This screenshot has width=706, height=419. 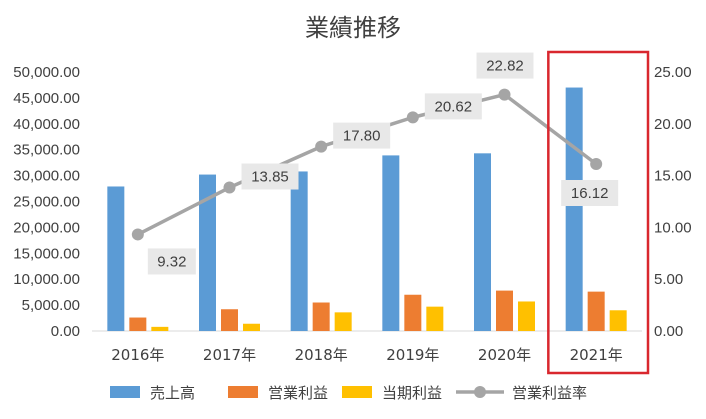 I want to click on chart-title: 業績推移, so click(x=353, y=28).